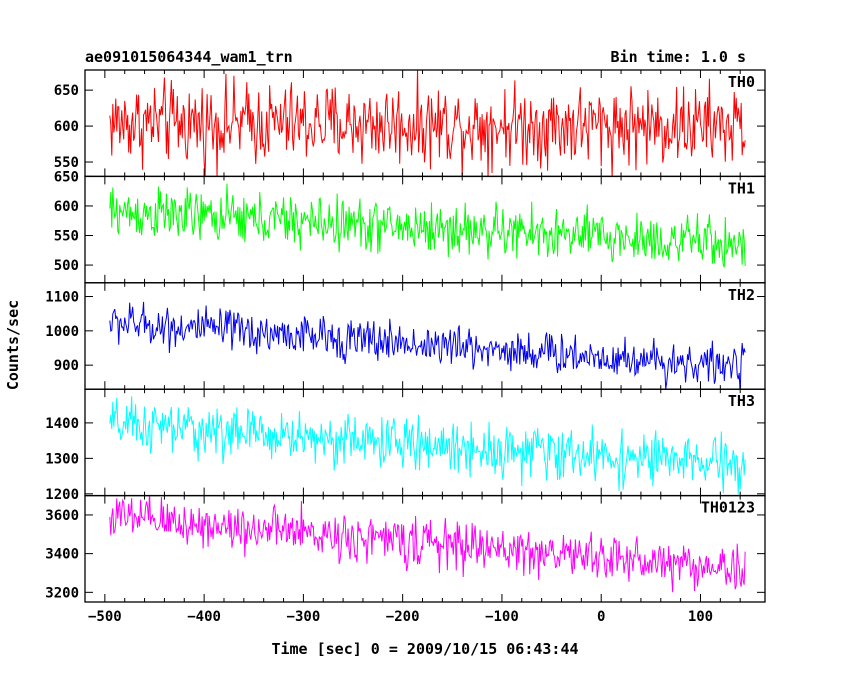 This screenshot has height=680, width=850. What do you see at coordinates (728, 508) in the screenshot?
I see `panel-label: TH0123` at bounding box center [728, 508].